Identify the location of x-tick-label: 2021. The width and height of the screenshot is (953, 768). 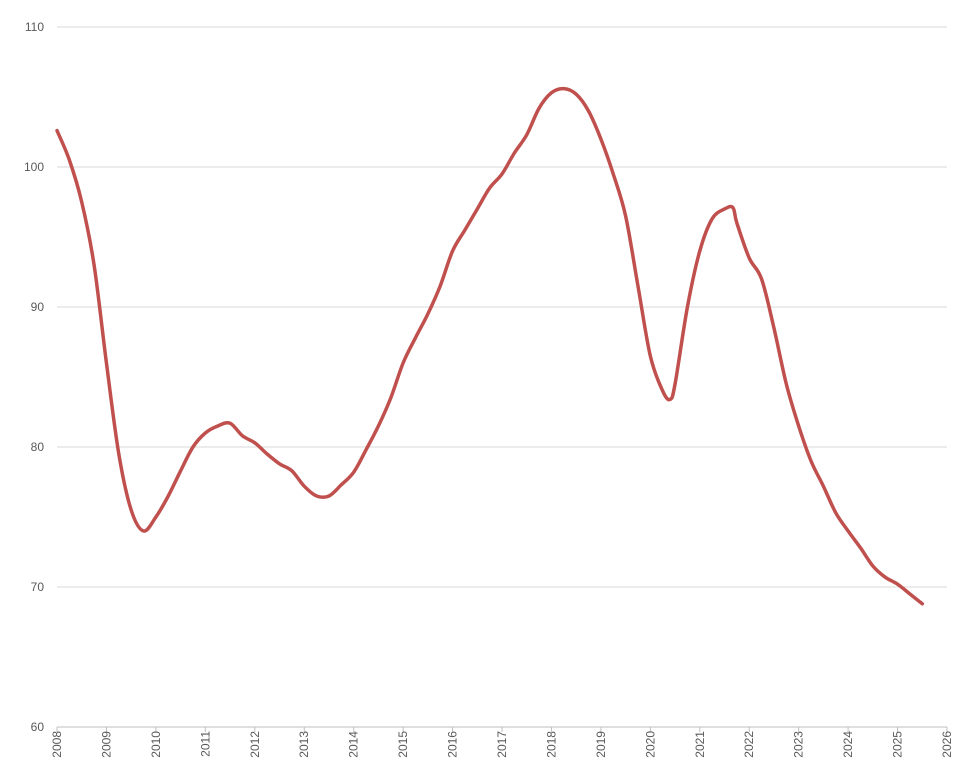
(700, 744).